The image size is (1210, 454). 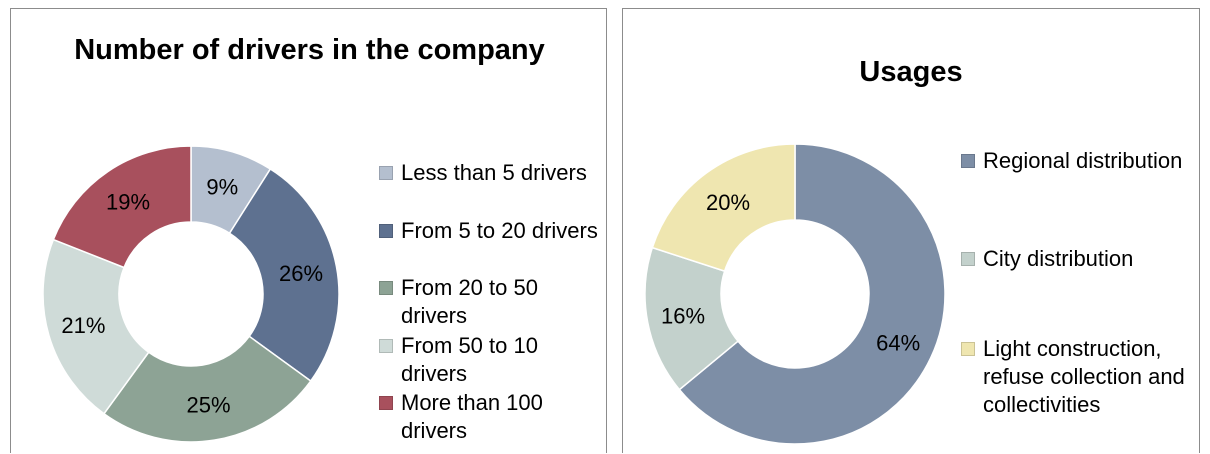 I want to click on legend-entry: From 5 to 20 drivers, so click(x=489, y=246).